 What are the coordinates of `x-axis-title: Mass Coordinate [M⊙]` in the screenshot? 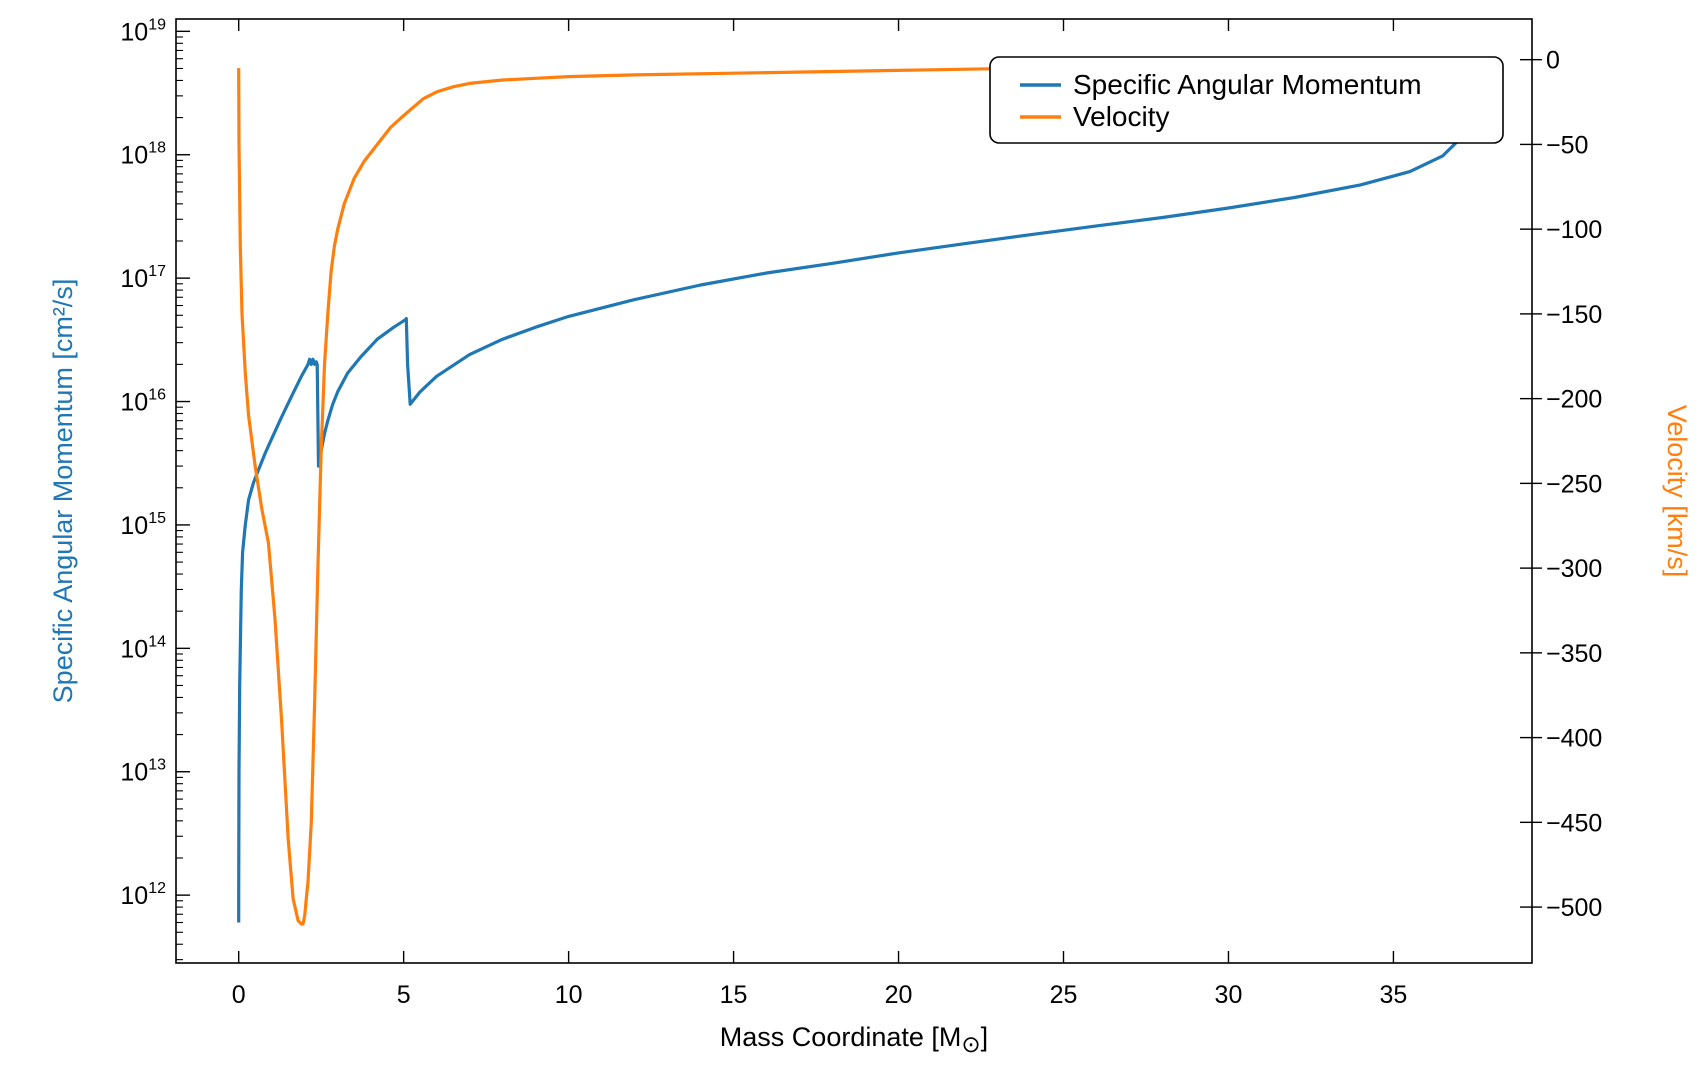 It's located at (854, 1039).